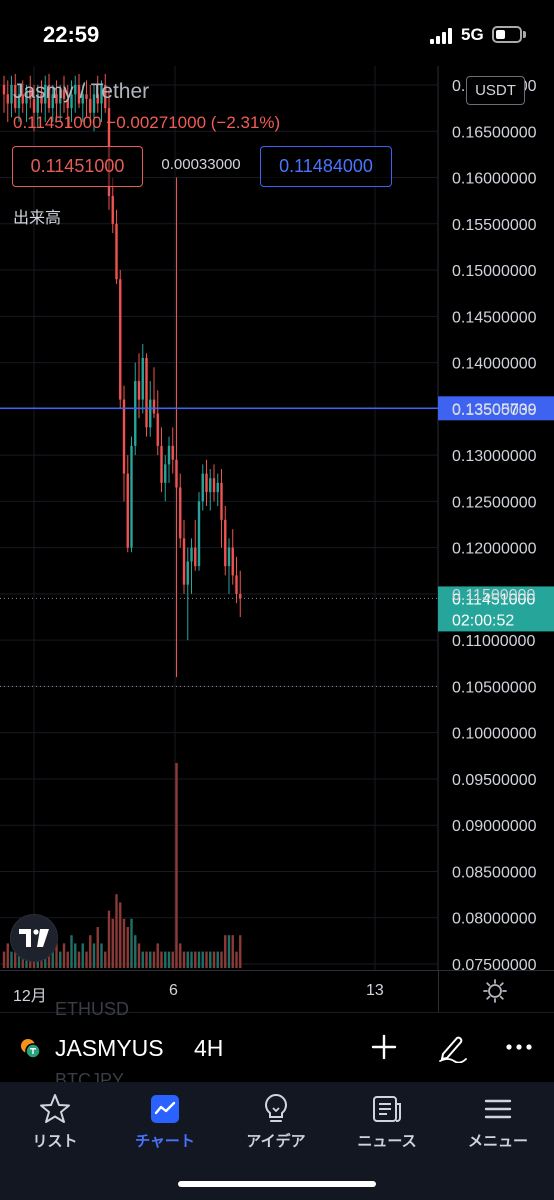 Image resolution: width=554 pixels, height=1200 pixels. I want to click on time-label-dec: 12月, so click(30, 996).